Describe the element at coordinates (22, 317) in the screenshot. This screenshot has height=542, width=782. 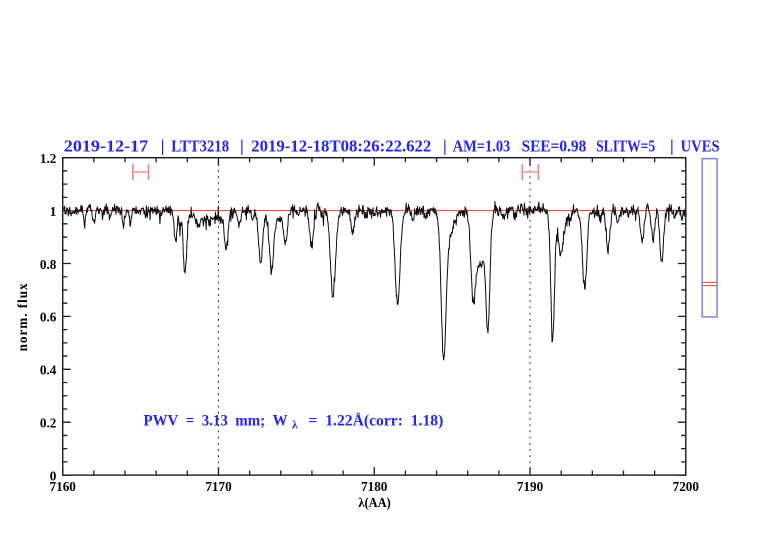
I see `svg-text: norm. flux` at that location.